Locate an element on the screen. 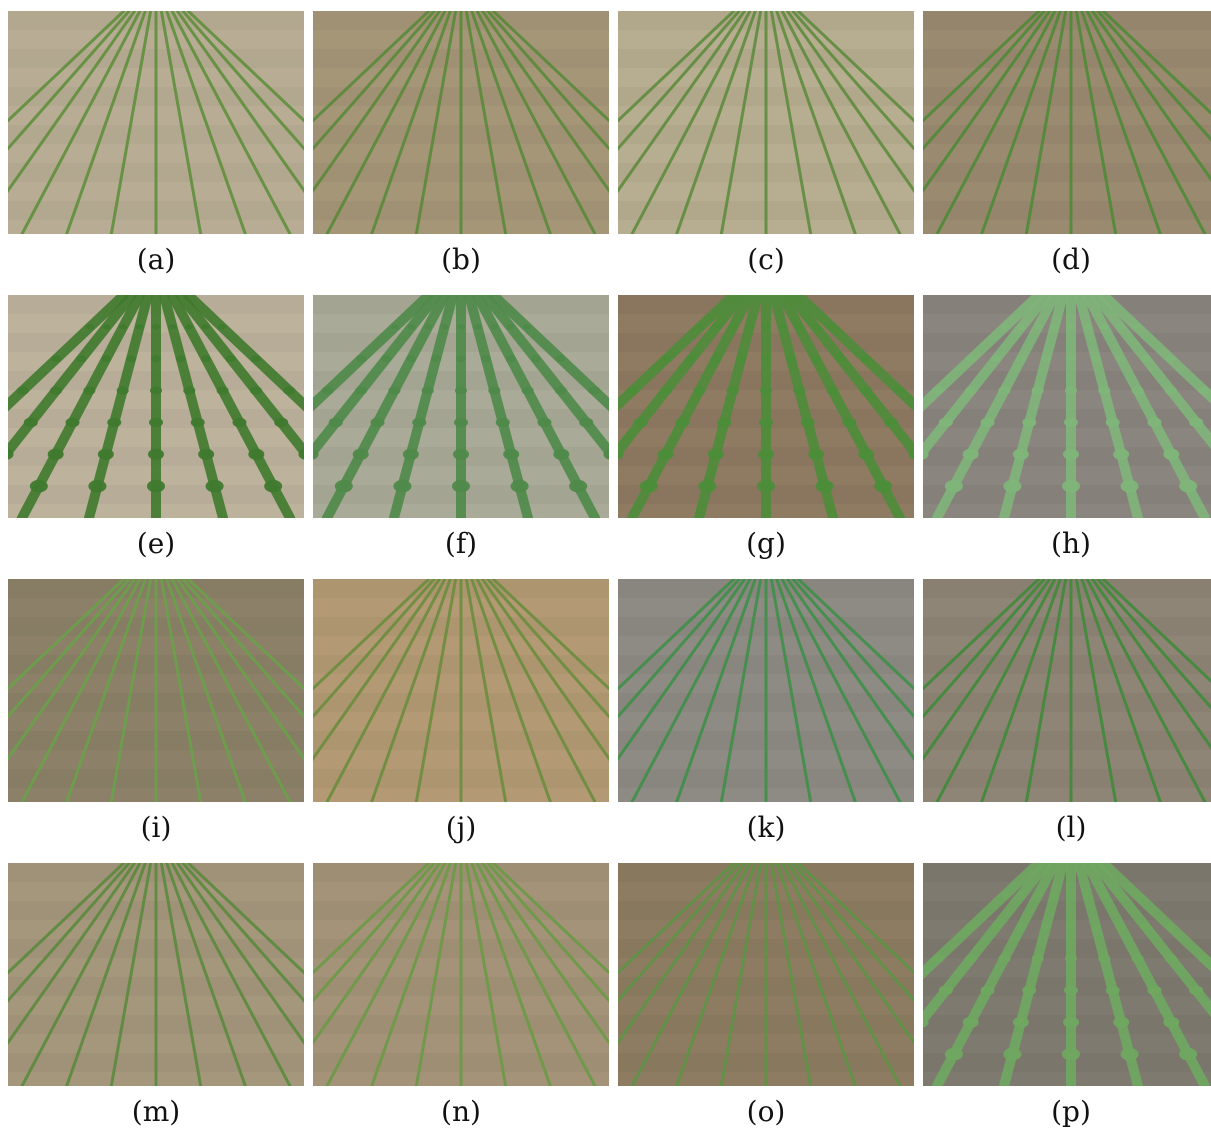  caption-l: (l) is located at coordinates (1071, 827).